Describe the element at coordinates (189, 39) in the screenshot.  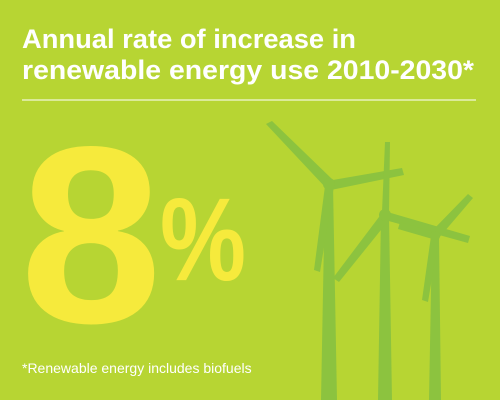
I see `title-line: Annual rate of increase in` at that location.